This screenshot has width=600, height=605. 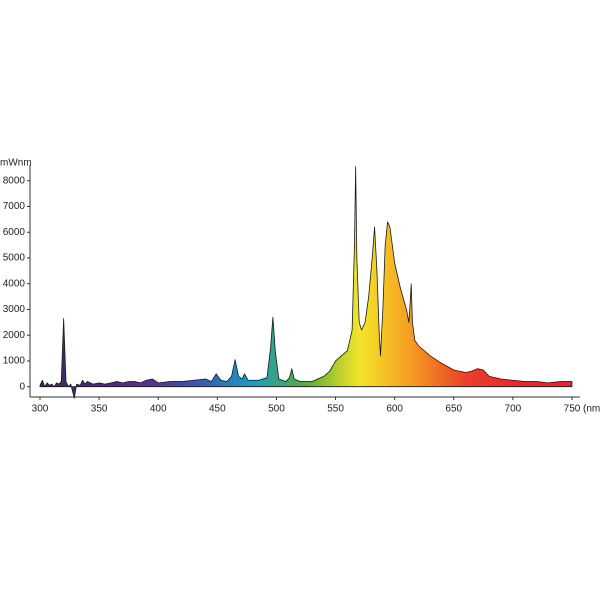 I want to click on x-tick-label: 600, so click(x=394, y=409).